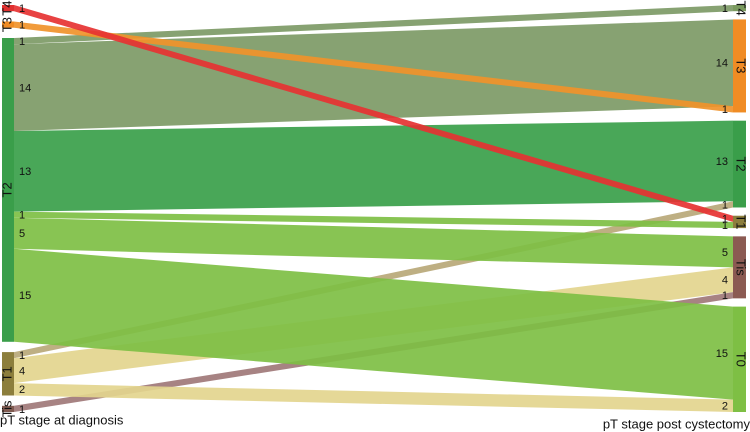  Describe the element at coordinates (725, 407) in the screenshot. I see `flow-value-right: 2` at that location.